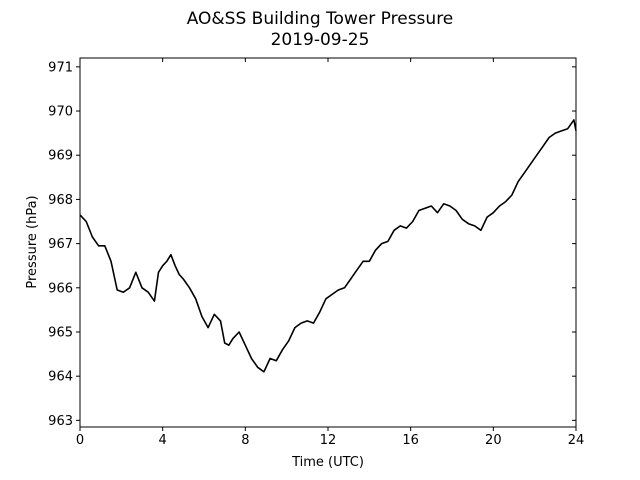 Image resolution: width=640 pixels, height=480 pixels. I want to click on y-tick-label: 970, so click(60, 112).